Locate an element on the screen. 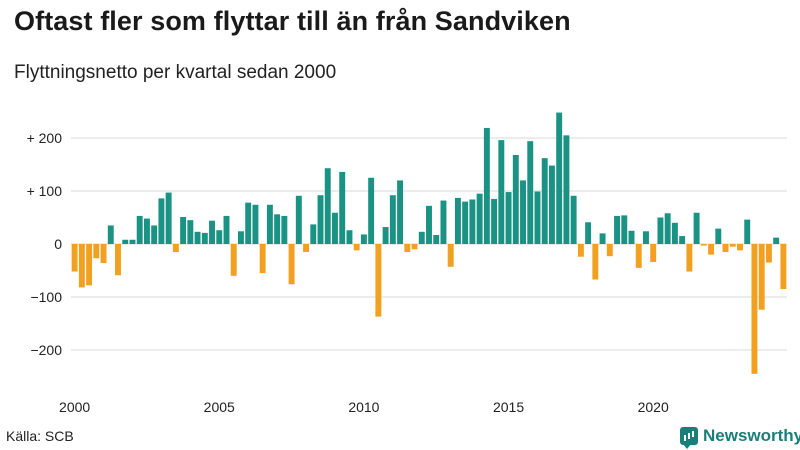 The width and height of the screenshot is (800, 450). y-tick-label: 0 is located at coordinates (58, 244).